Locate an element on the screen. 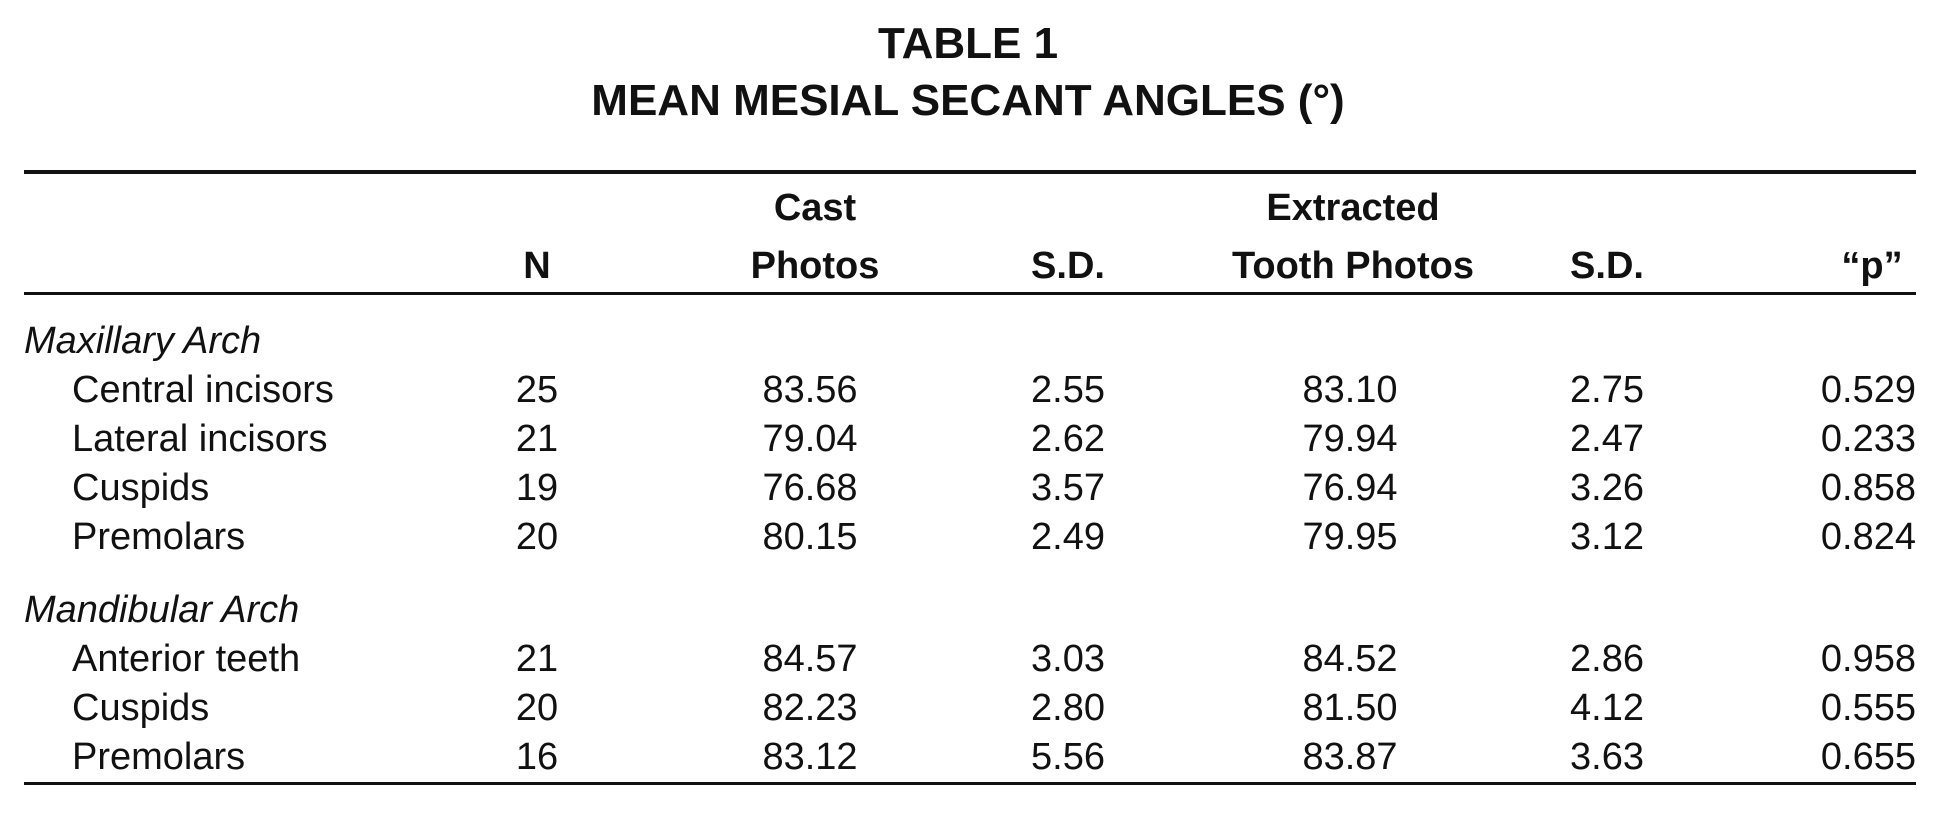  cell-p: 0.655 is located at coordinates (1868, 757).